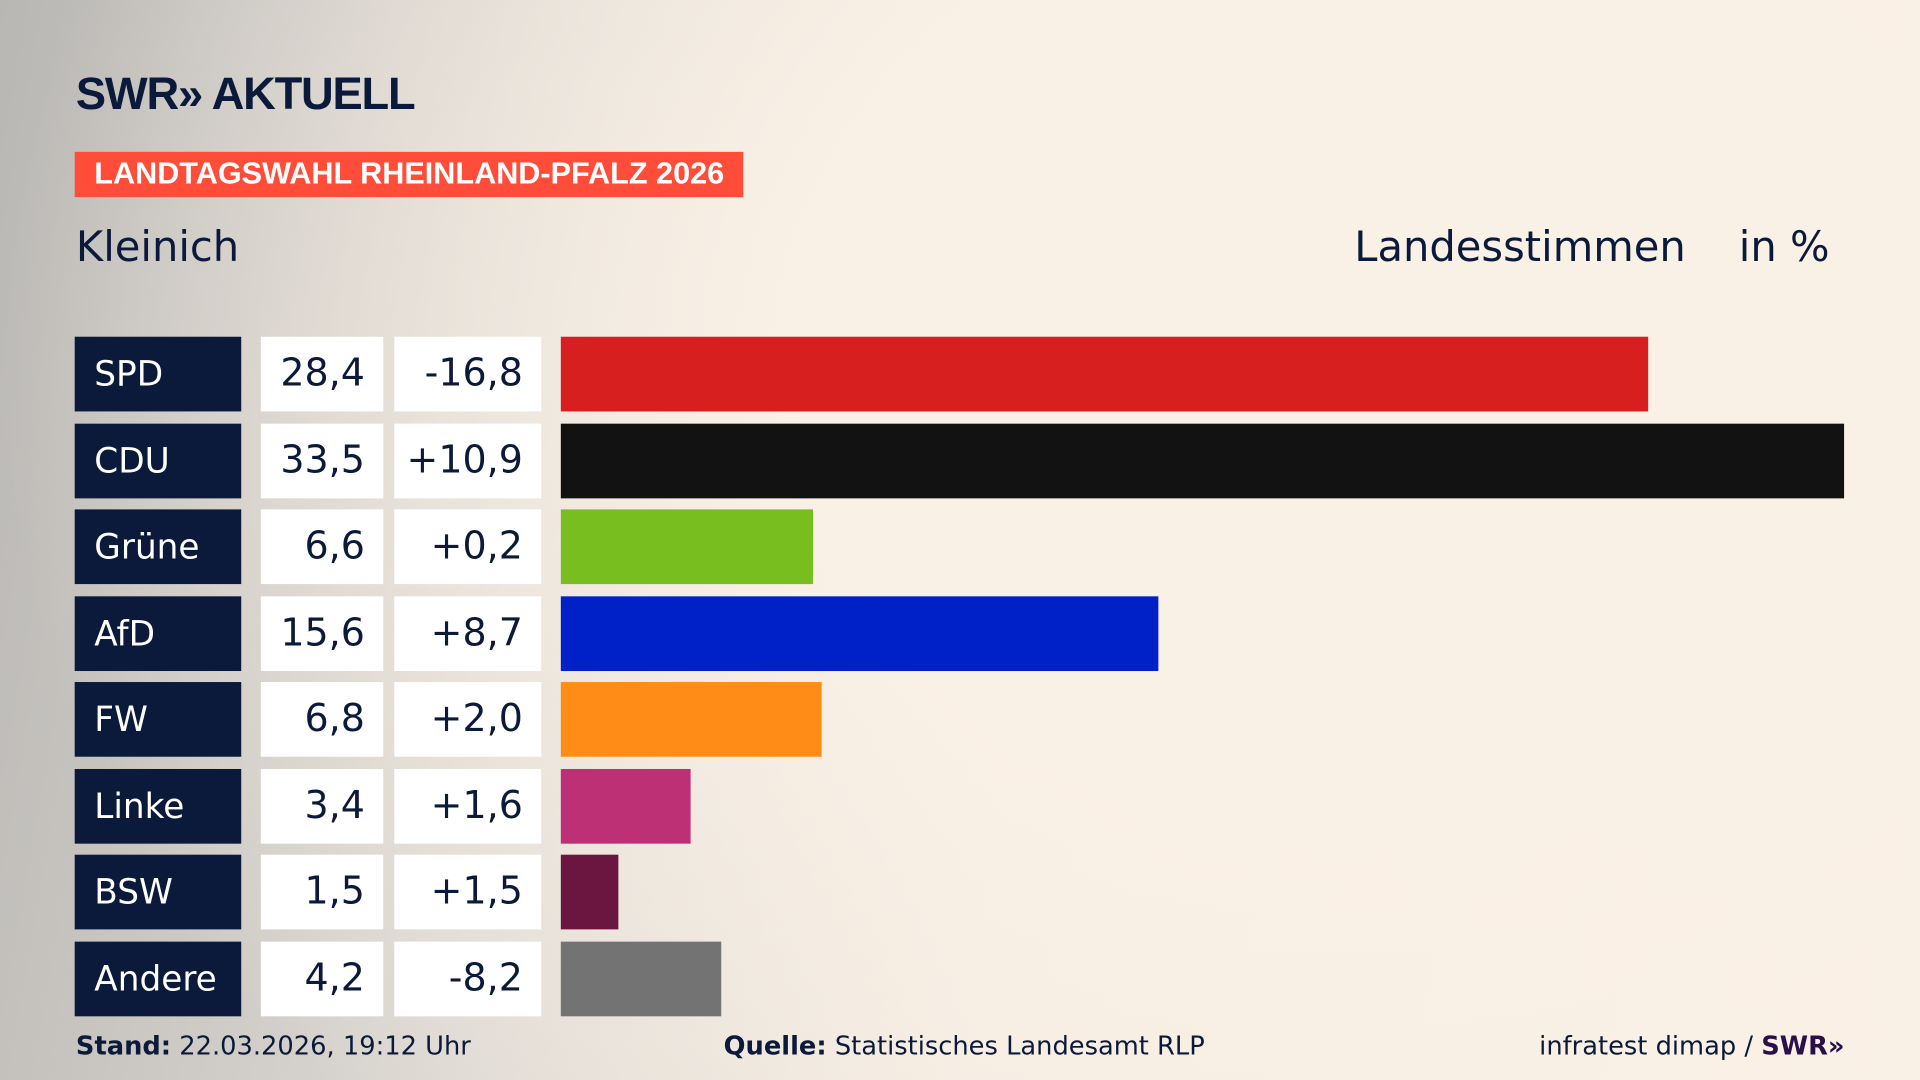 This screenshot has width=1920, height=1080. What do you see at coordinates (1784, 247) in the screenshot?
I see `unit-label: in %` at bounding box center [1784, 247].